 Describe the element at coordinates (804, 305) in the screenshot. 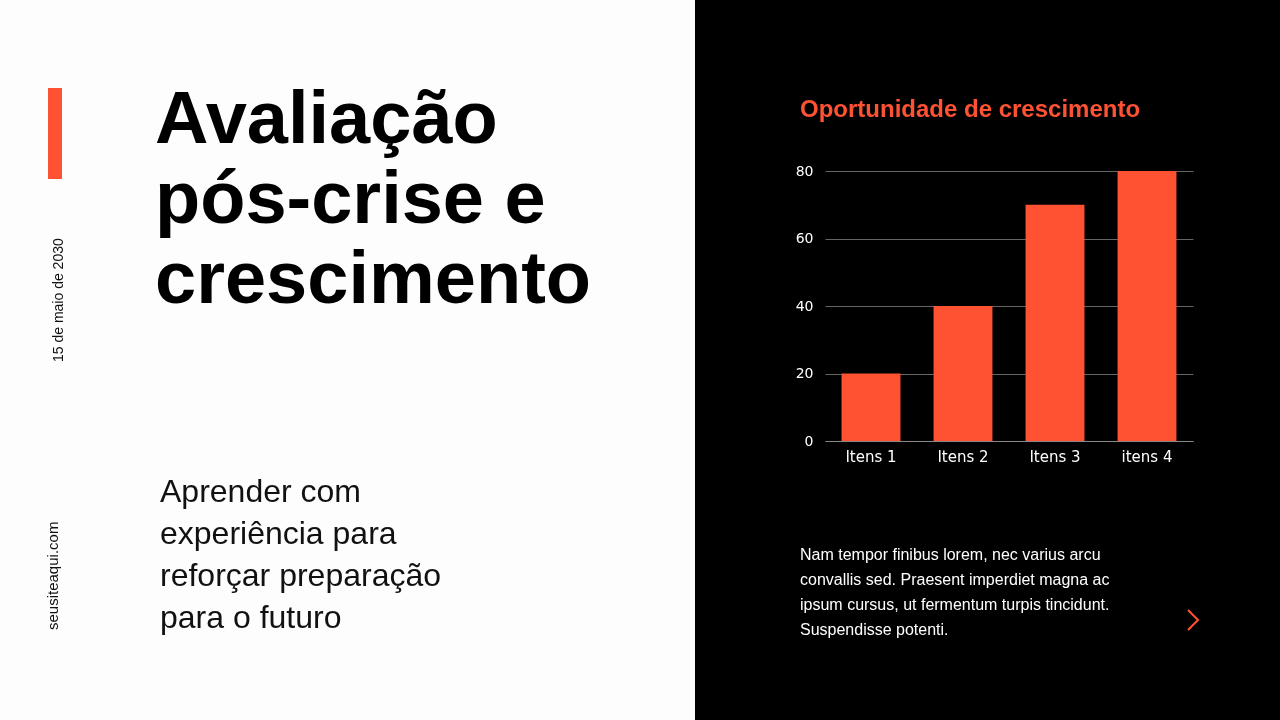

I see `y-tick-label: 40` at that location.